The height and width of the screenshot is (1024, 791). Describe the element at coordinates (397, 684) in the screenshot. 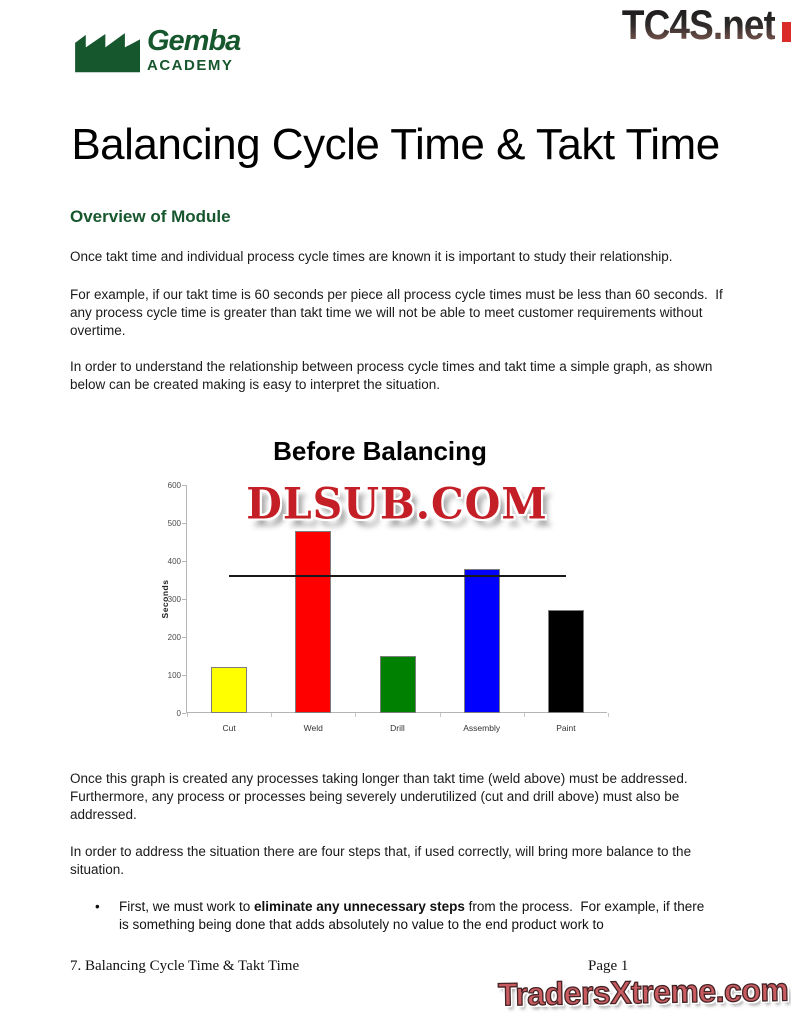

I see `bar-drill` at that location.